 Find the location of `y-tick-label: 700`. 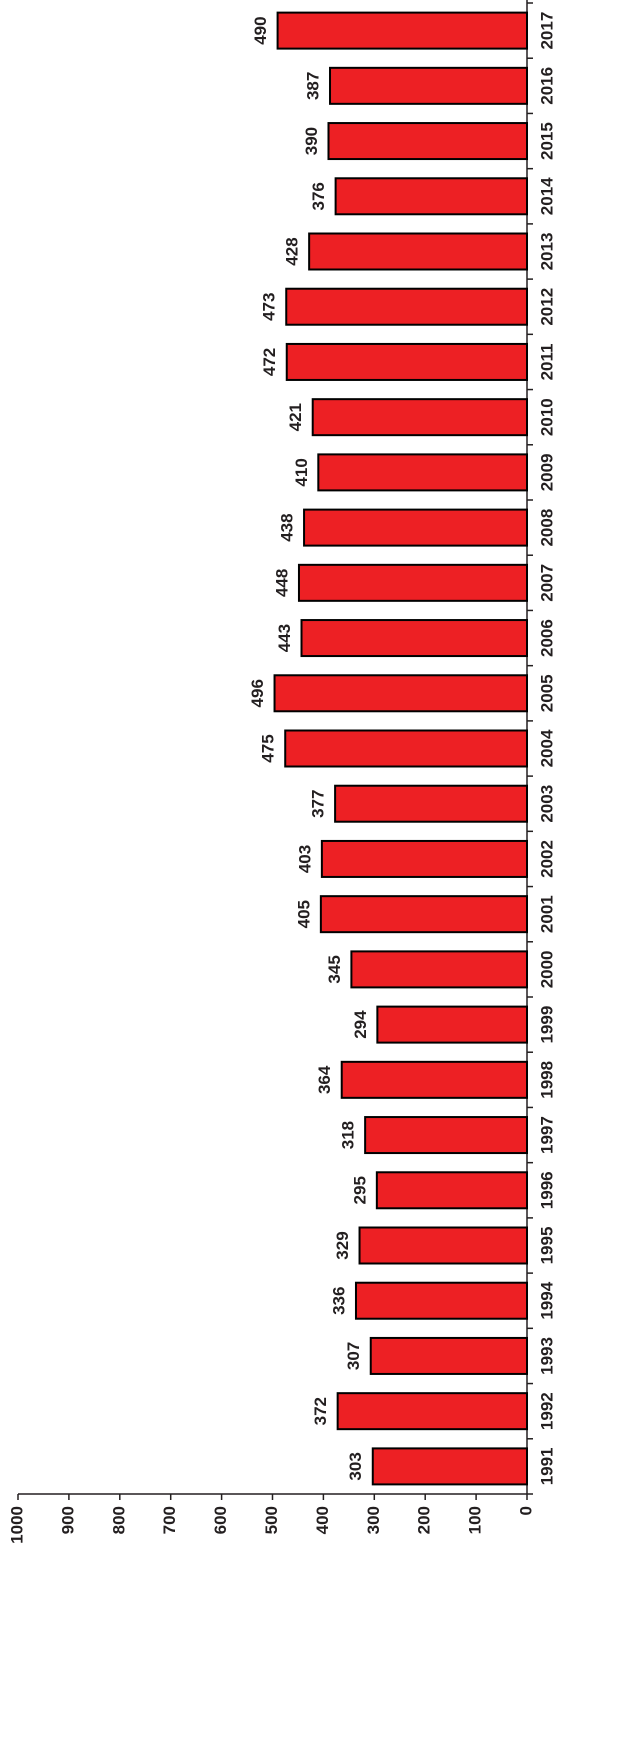

y-tick-label: 700 is located at coordinates (169, 1520).